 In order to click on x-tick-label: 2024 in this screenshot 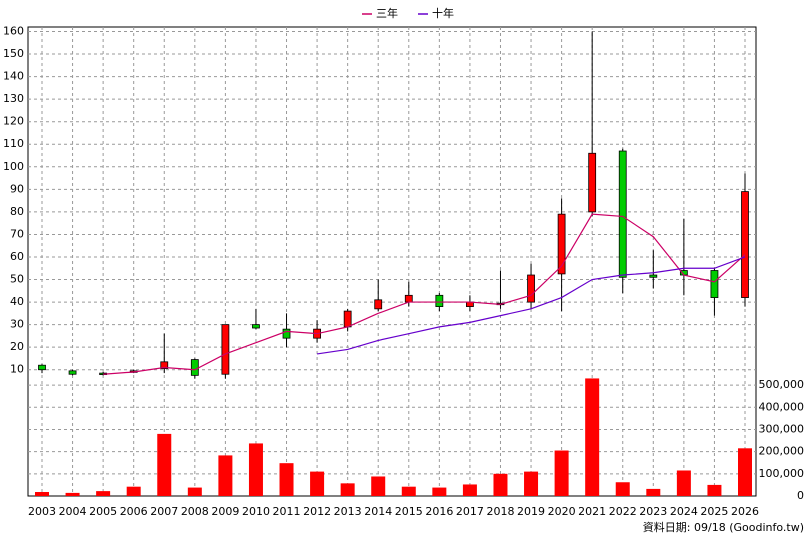, I will do `click(684, 511)`.